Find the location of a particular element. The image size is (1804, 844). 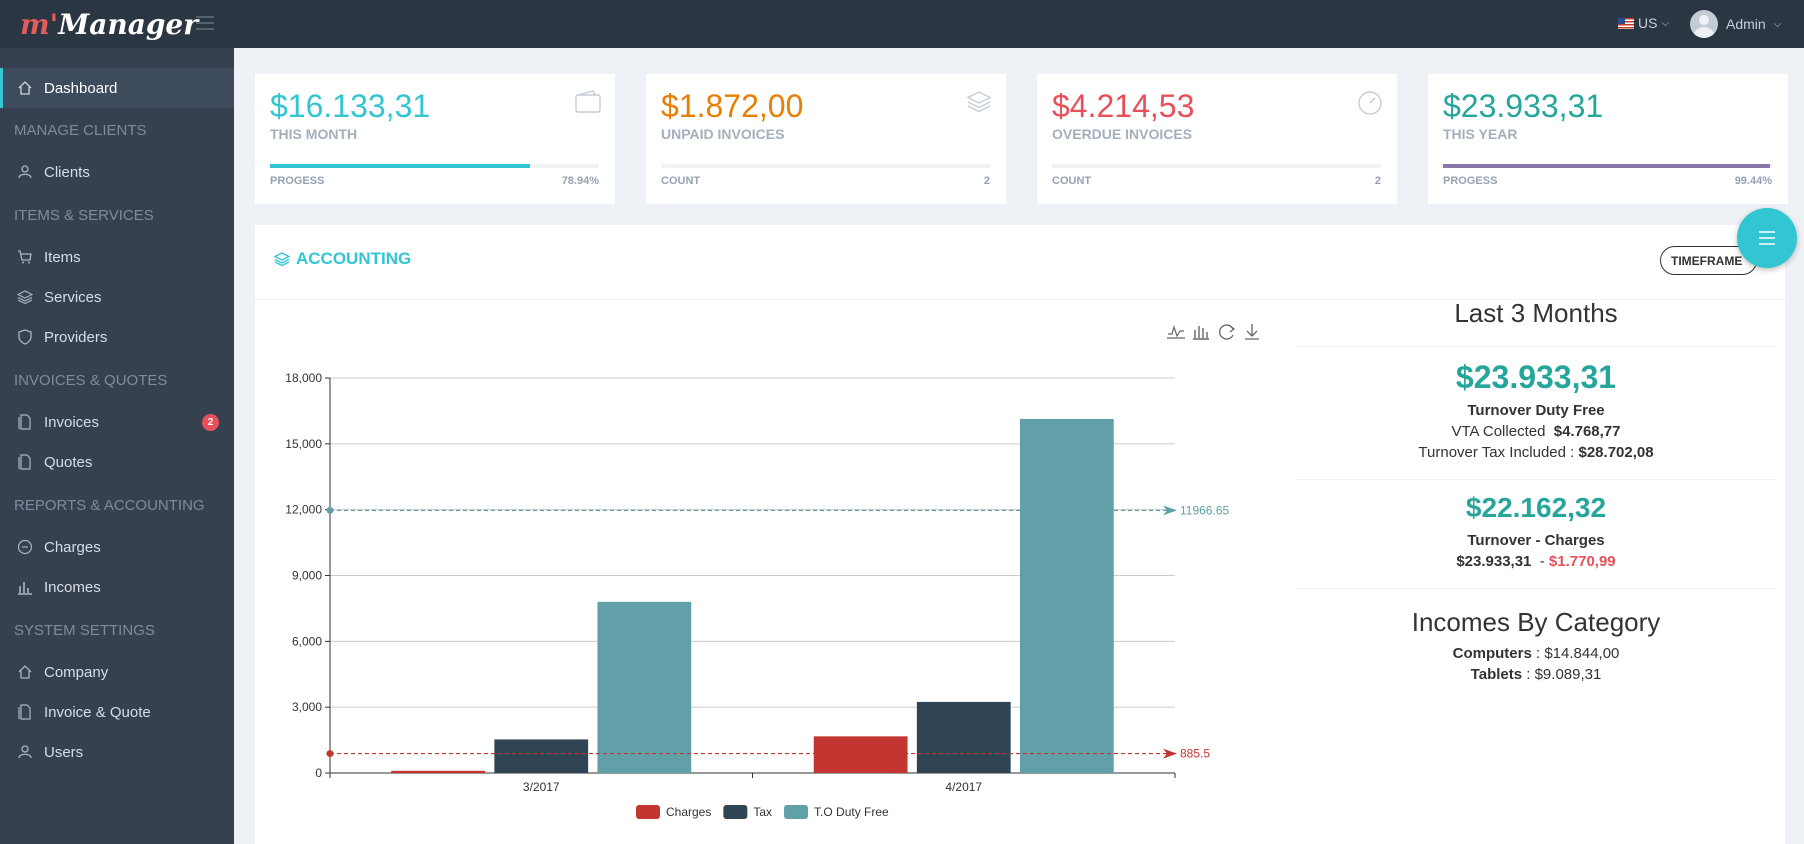

stat-value: $23.933,31 is located at coordinates (1523, 106).